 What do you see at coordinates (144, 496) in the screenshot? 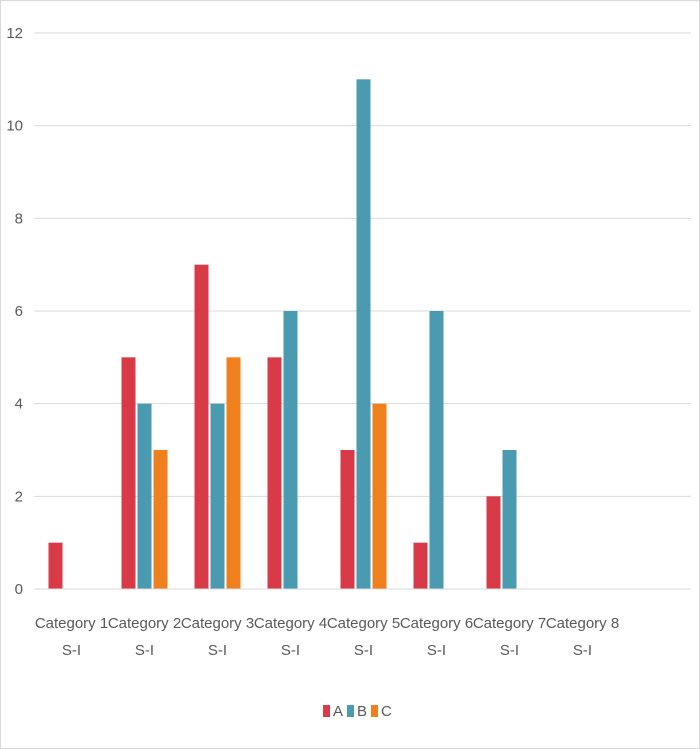
I see `bar-B-cat2` at bounding box center [144, 496].